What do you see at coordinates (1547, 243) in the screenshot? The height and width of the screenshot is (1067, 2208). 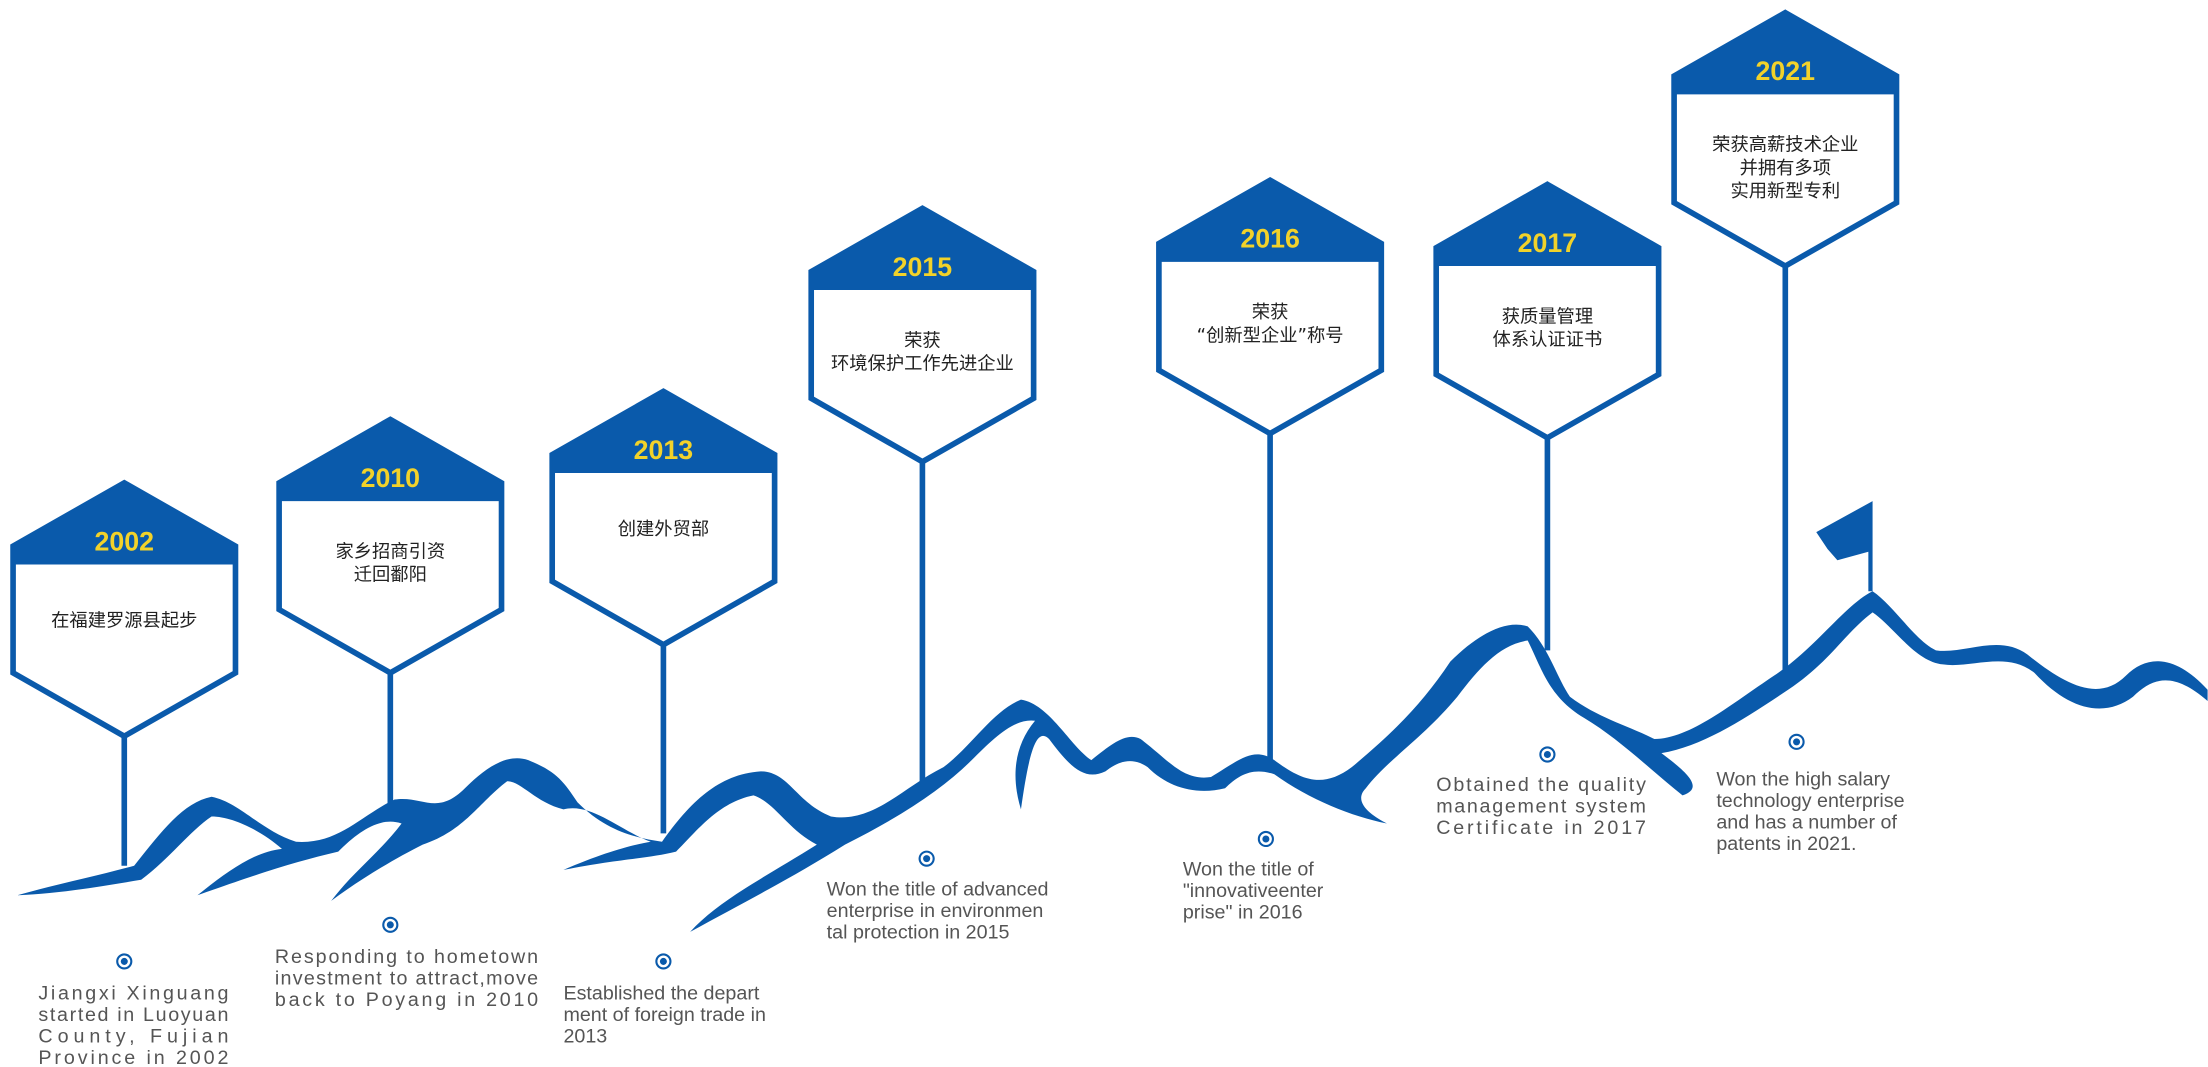 I see `year: 2017` at bounding box center [1547, 243].